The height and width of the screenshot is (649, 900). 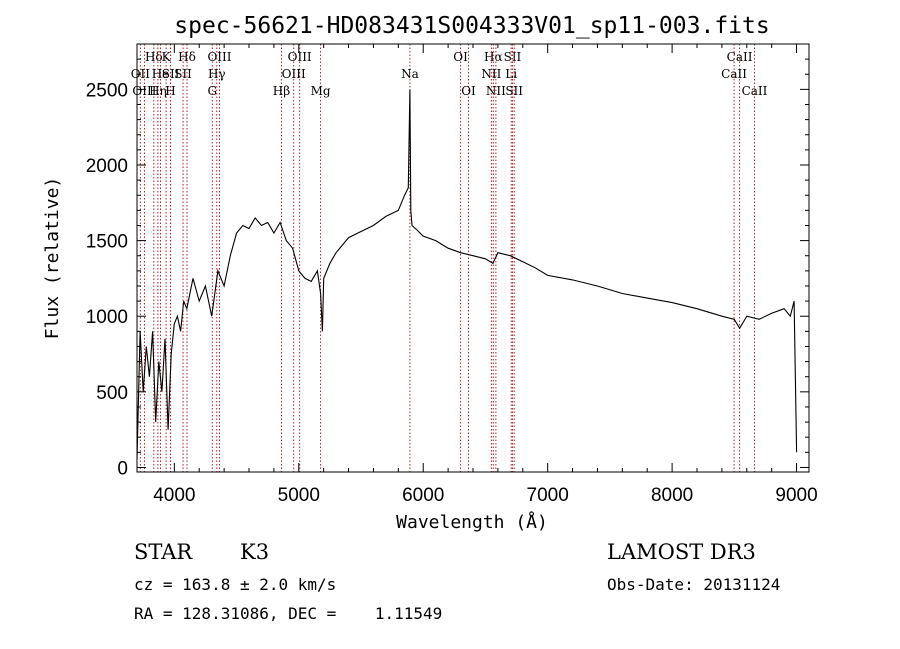 What do you see at coordinates (513, 57) in the screenshot?
I see `marker-label-23: SII` at bounding box center [513, 57].